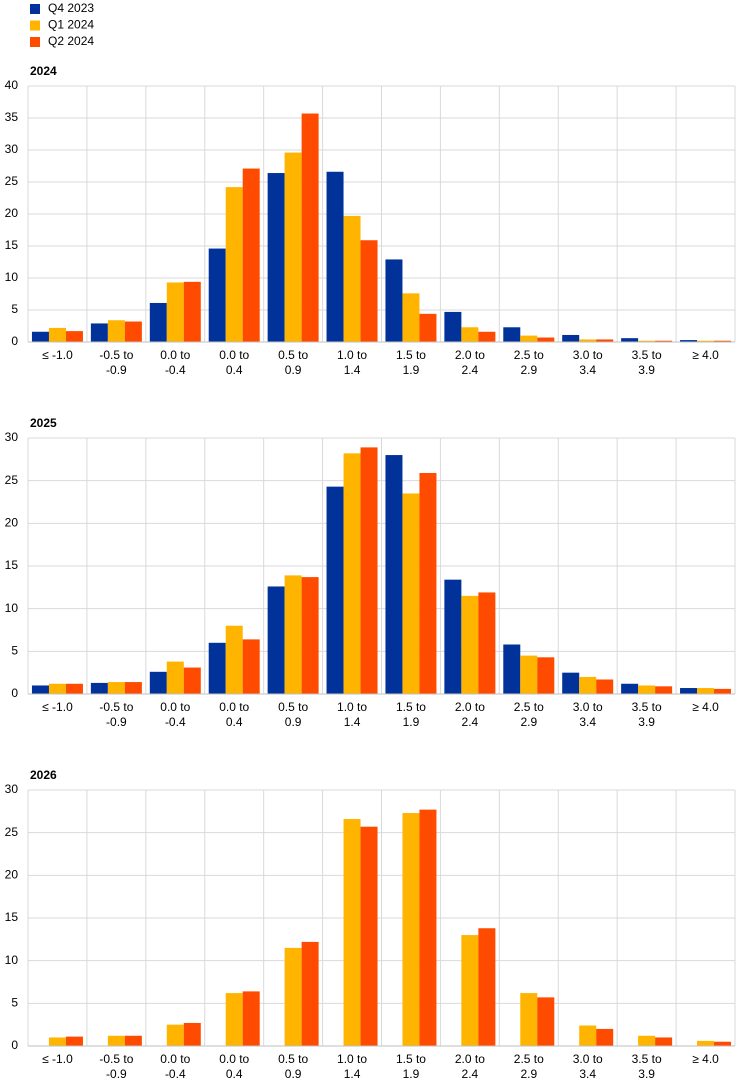  I want to click on legend-label: Q2 2024, so click(71, 41).